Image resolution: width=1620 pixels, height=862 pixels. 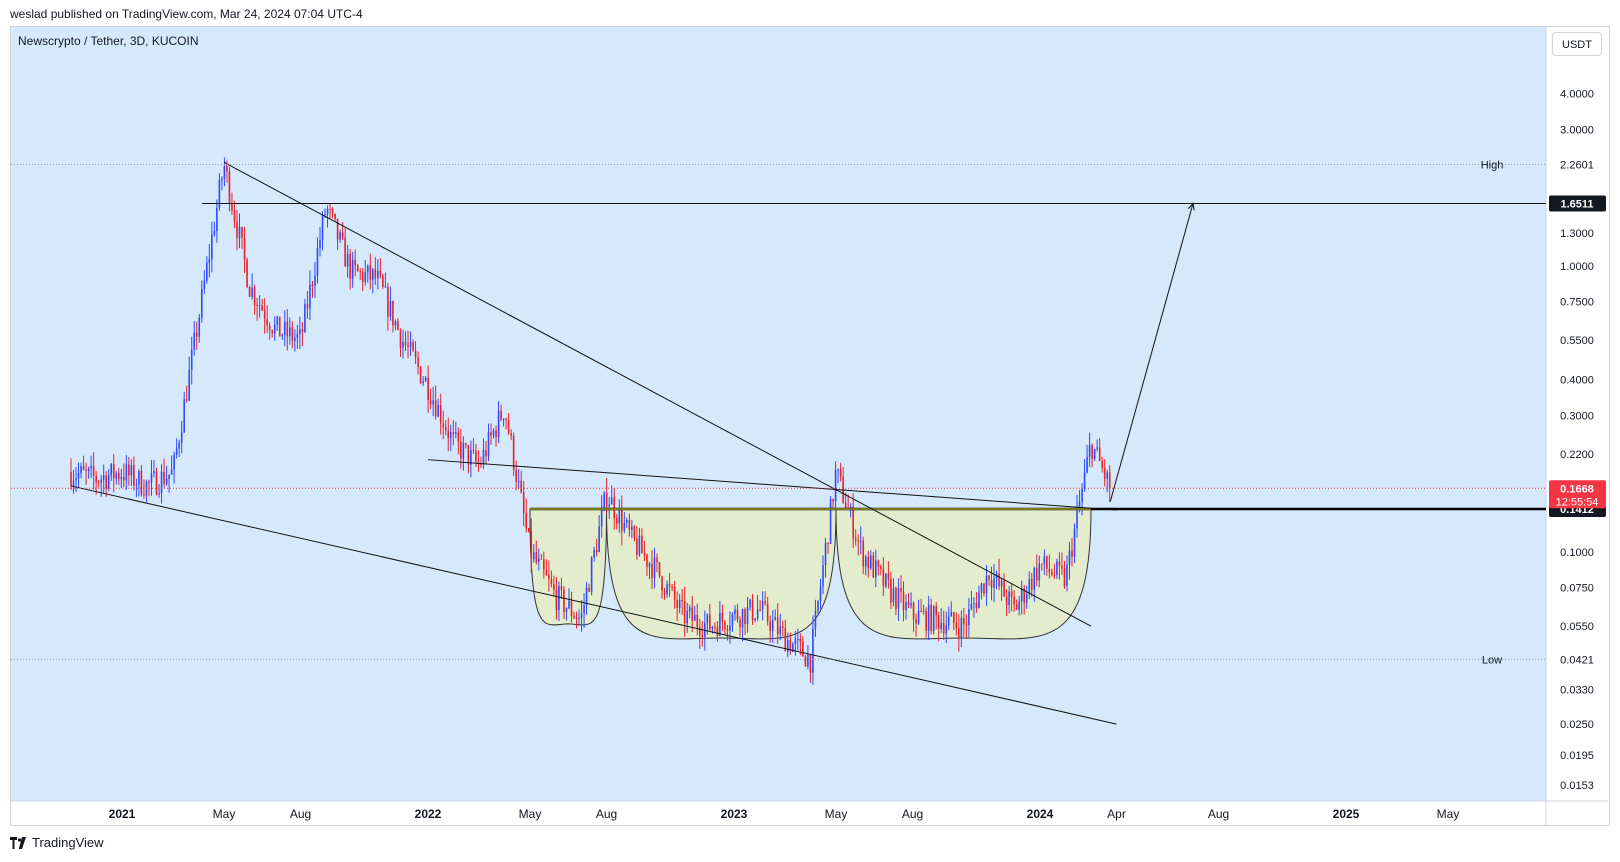 I want to click on price-scale, so click(x=1577, y=414).